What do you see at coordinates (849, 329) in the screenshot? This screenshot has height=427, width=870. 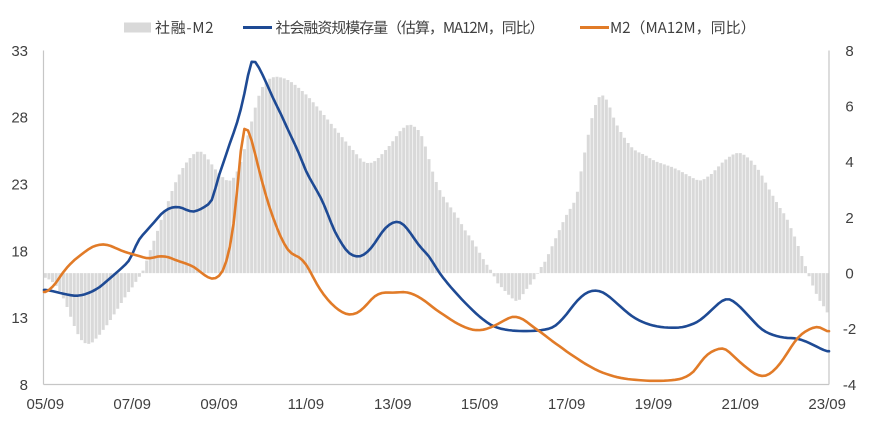 I see `svg-text: -2` at bounding box center [849, 329].